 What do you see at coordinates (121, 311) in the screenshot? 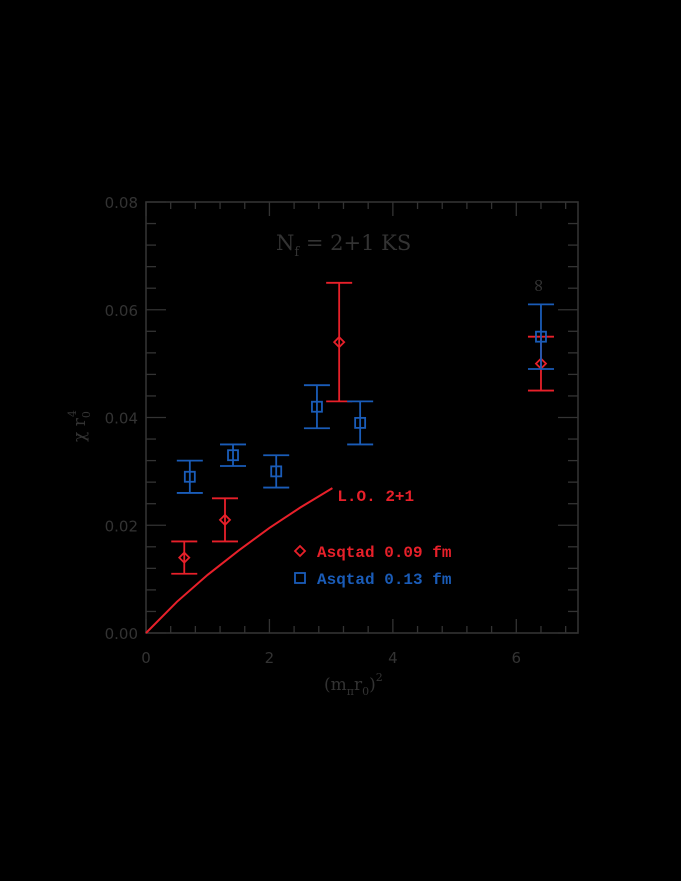
I see `y-tick-label: 0.06` at bounding box center [121, 311].